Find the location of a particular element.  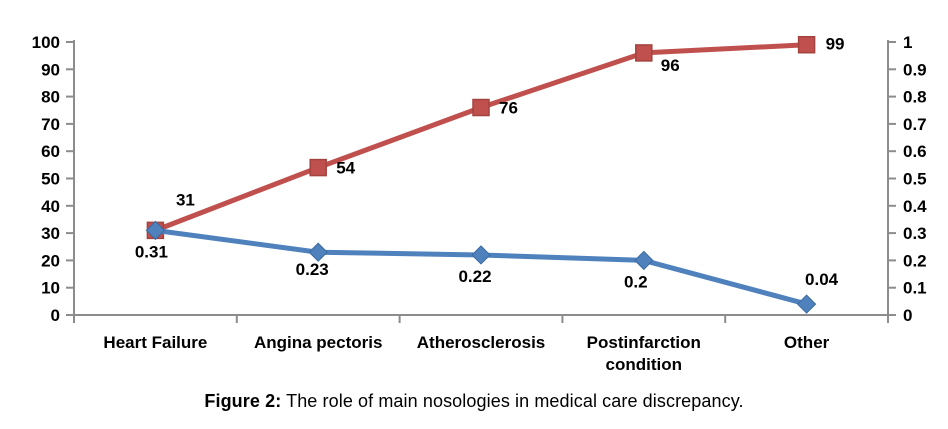

right-axis-tick-label: 0.6 is located at coordinates (915, 151).